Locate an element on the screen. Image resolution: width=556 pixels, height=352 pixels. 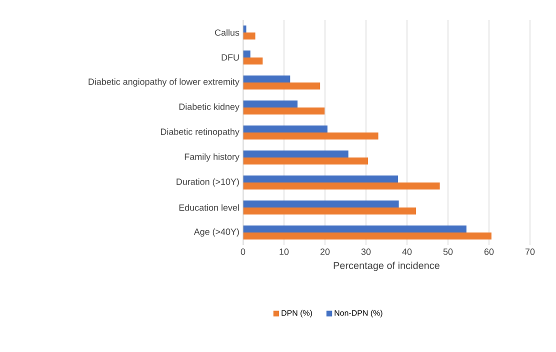
y-tick-label: Diabetic kidney is located at coordinates (209, 107).